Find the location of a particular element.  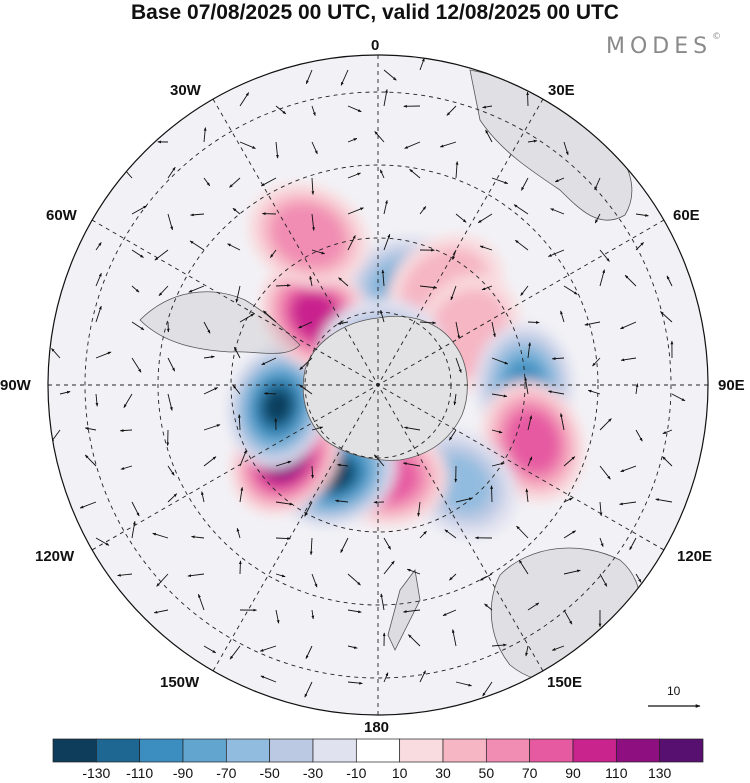

reference-vector-label: 10 is located at coordinates (674, 691).